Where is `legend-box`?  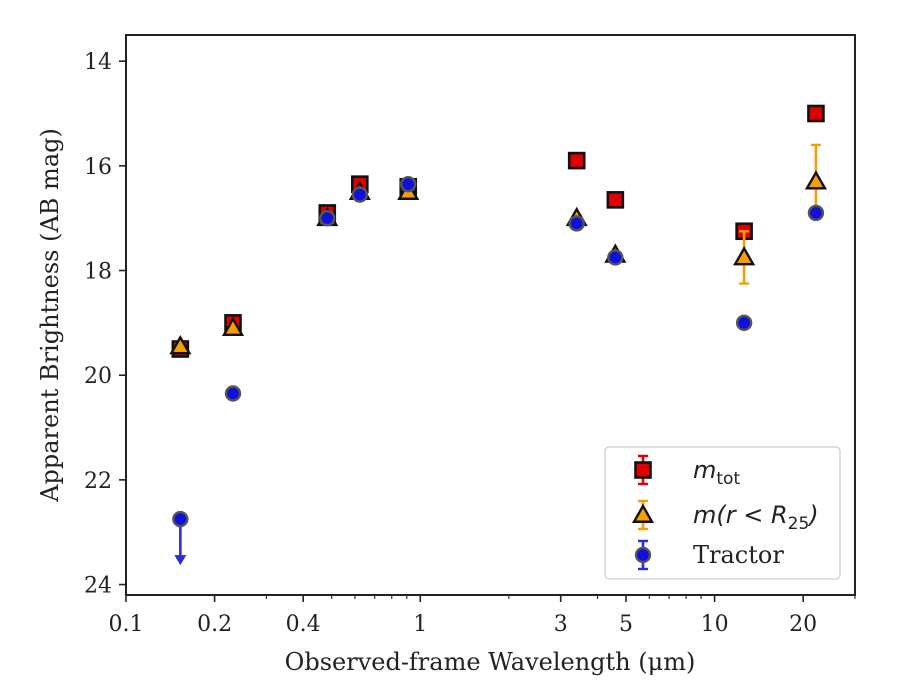
legend-box is located at coordinates (722, 513).